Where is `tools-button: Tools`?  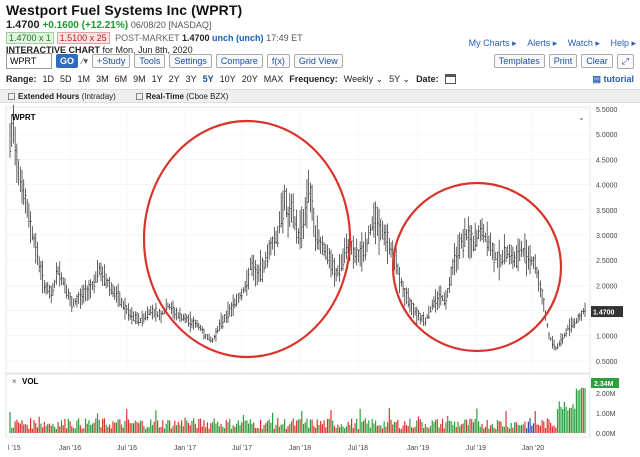
tools-button: Tools is located at coordinates (150, 61).